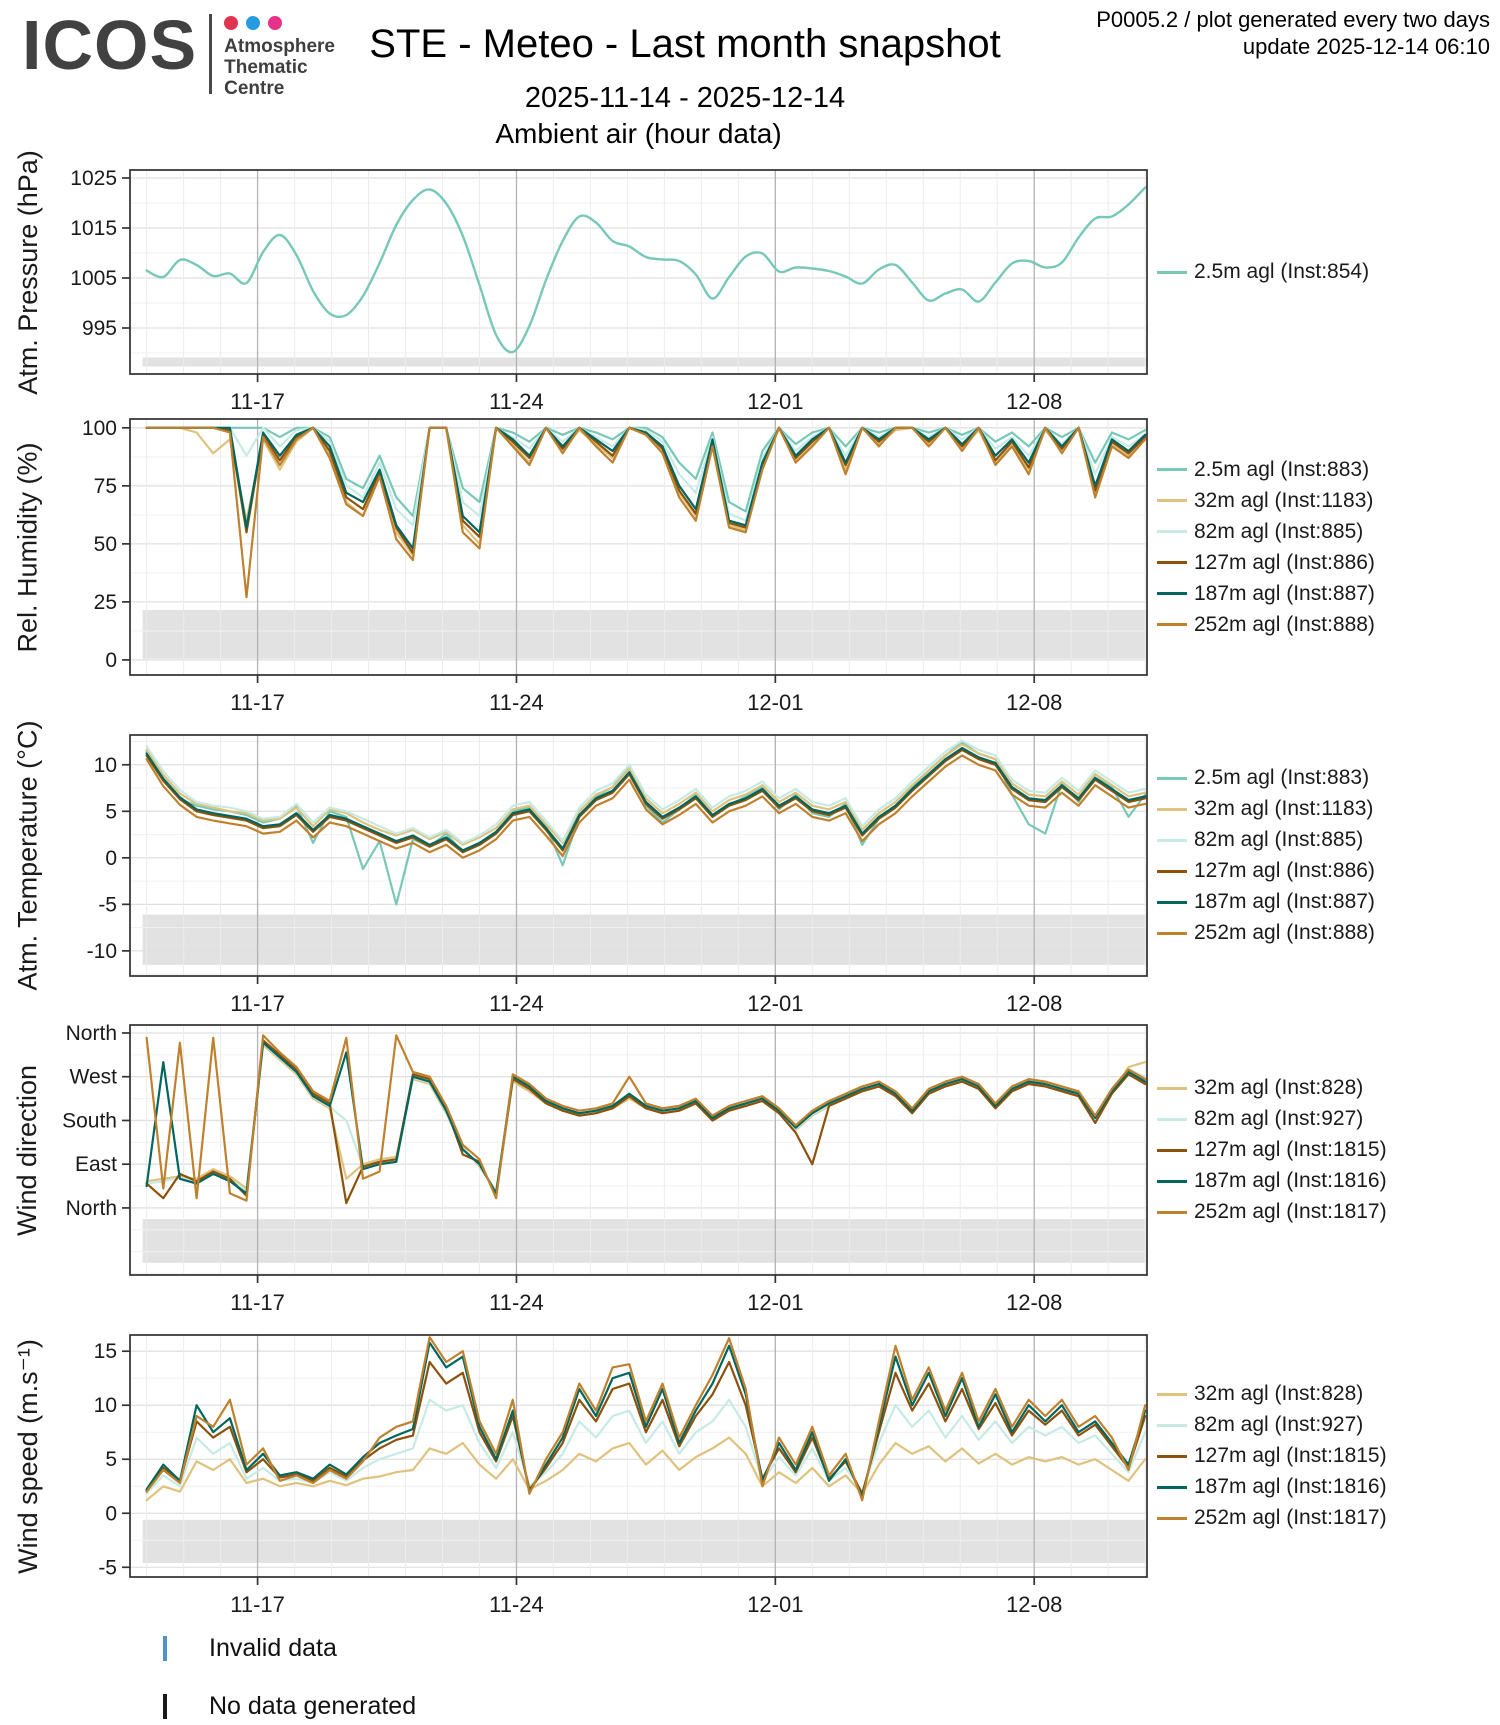  What do you see at coordinates (27, 272) in the screenshot?
I see `pressure-axis-label: Atm. Pressure (hPa)` at bounding box center [27, 272].